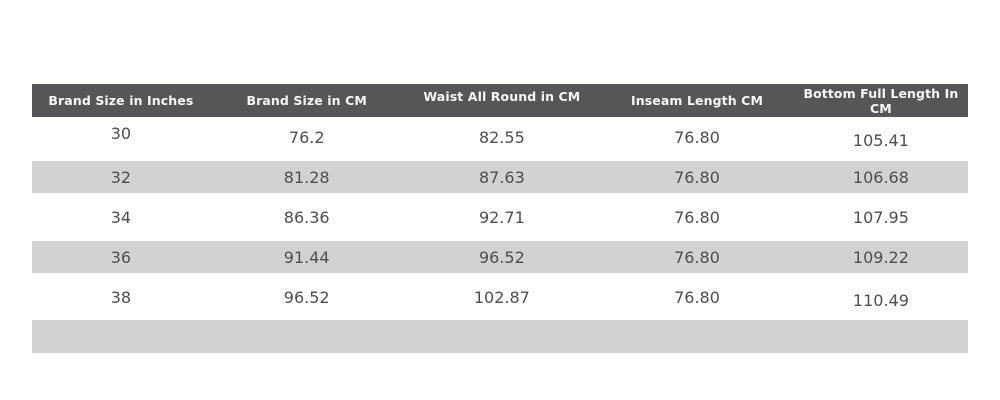 The width and height of the screenshot is (1000, 400). Describe the element at coordinates (121, 297) in the screenshot. I see `table-cell: 38` at that location.